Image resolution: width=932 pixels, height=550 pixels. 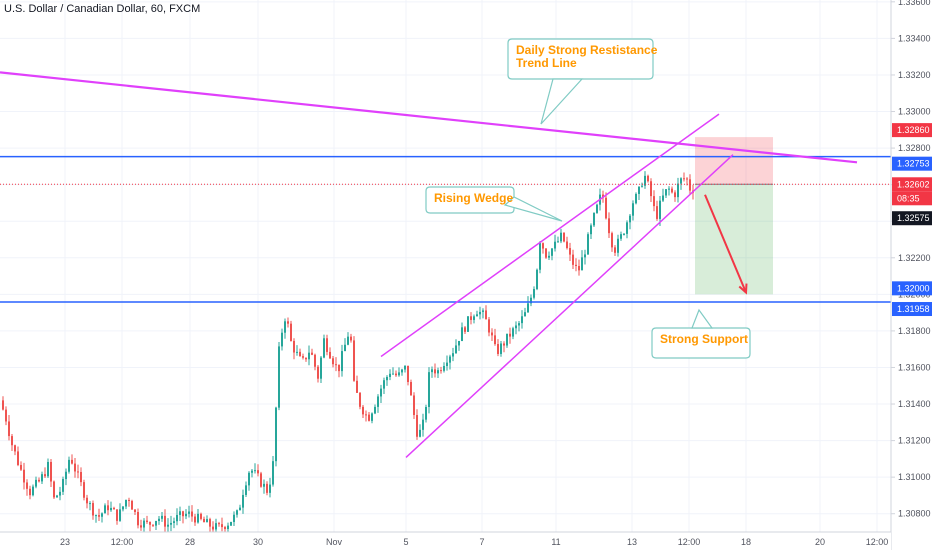 I want to click on stop-loss-zone, so click(x=734, y=161).